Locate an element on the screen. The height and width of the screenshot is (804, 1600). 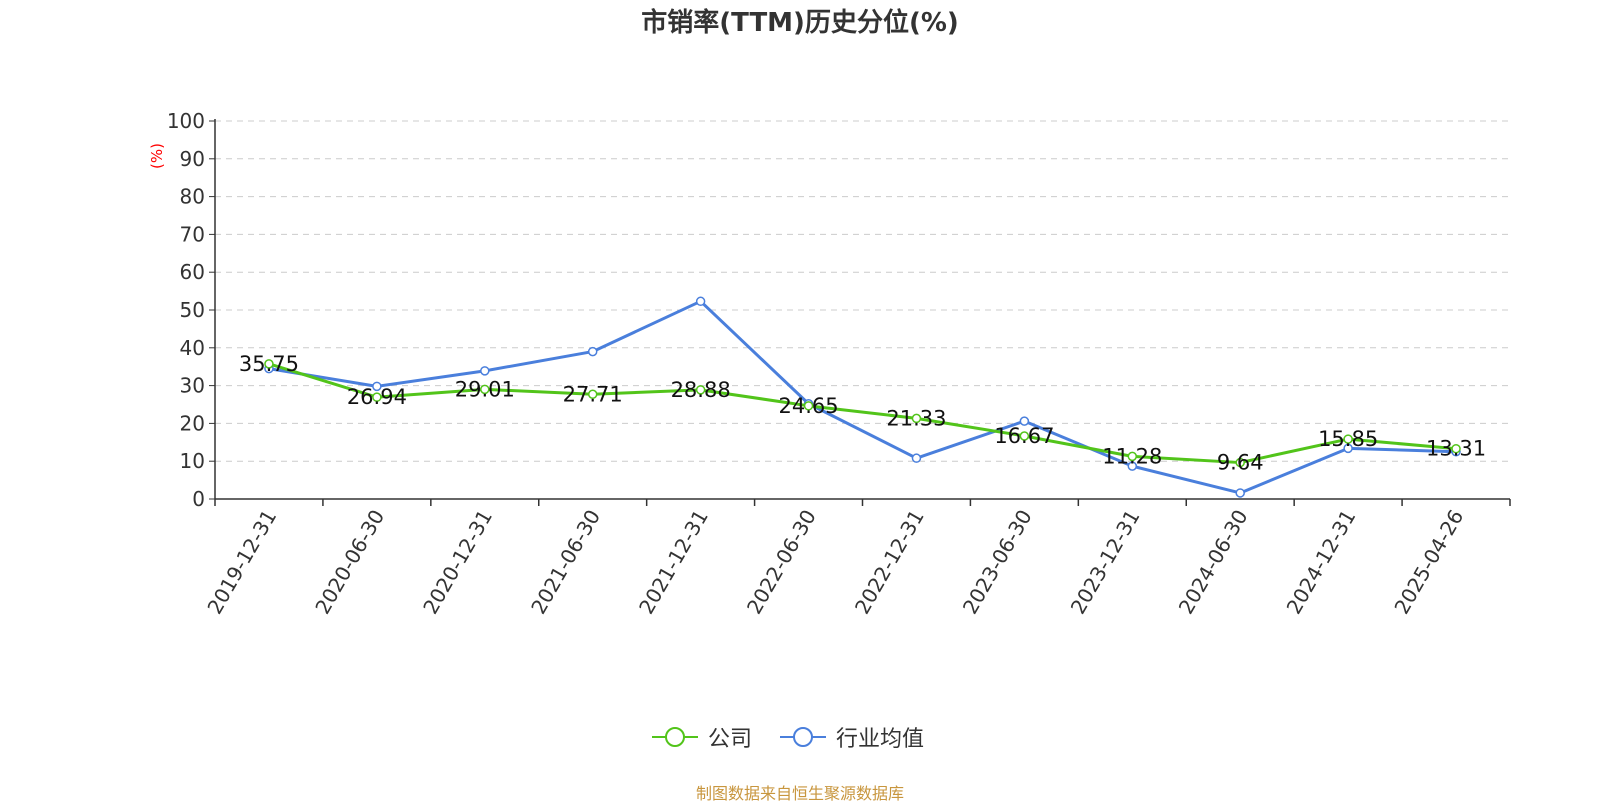
x-tick-label: 2023-12-31 is located at coordinates (1105, 562).